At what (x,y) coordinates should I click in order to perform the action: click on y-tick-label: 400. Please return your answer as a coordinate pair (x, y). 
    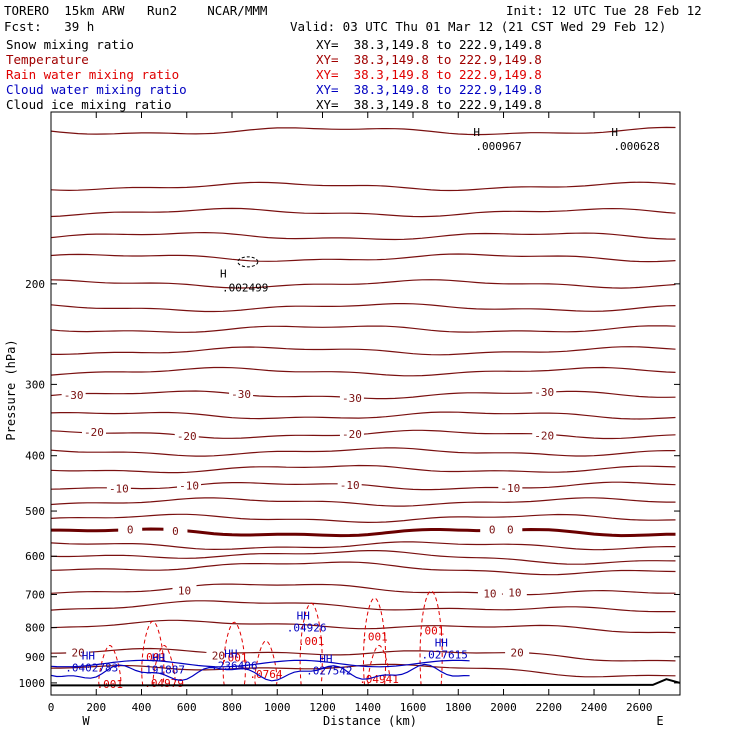
    Looking at the image, I should click on (35, 456).